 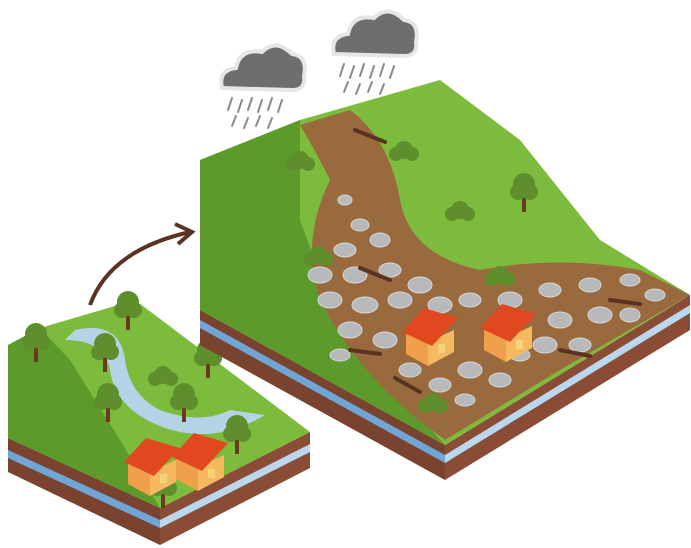 I want to click on arrow-head, so click(x=185, y=234).